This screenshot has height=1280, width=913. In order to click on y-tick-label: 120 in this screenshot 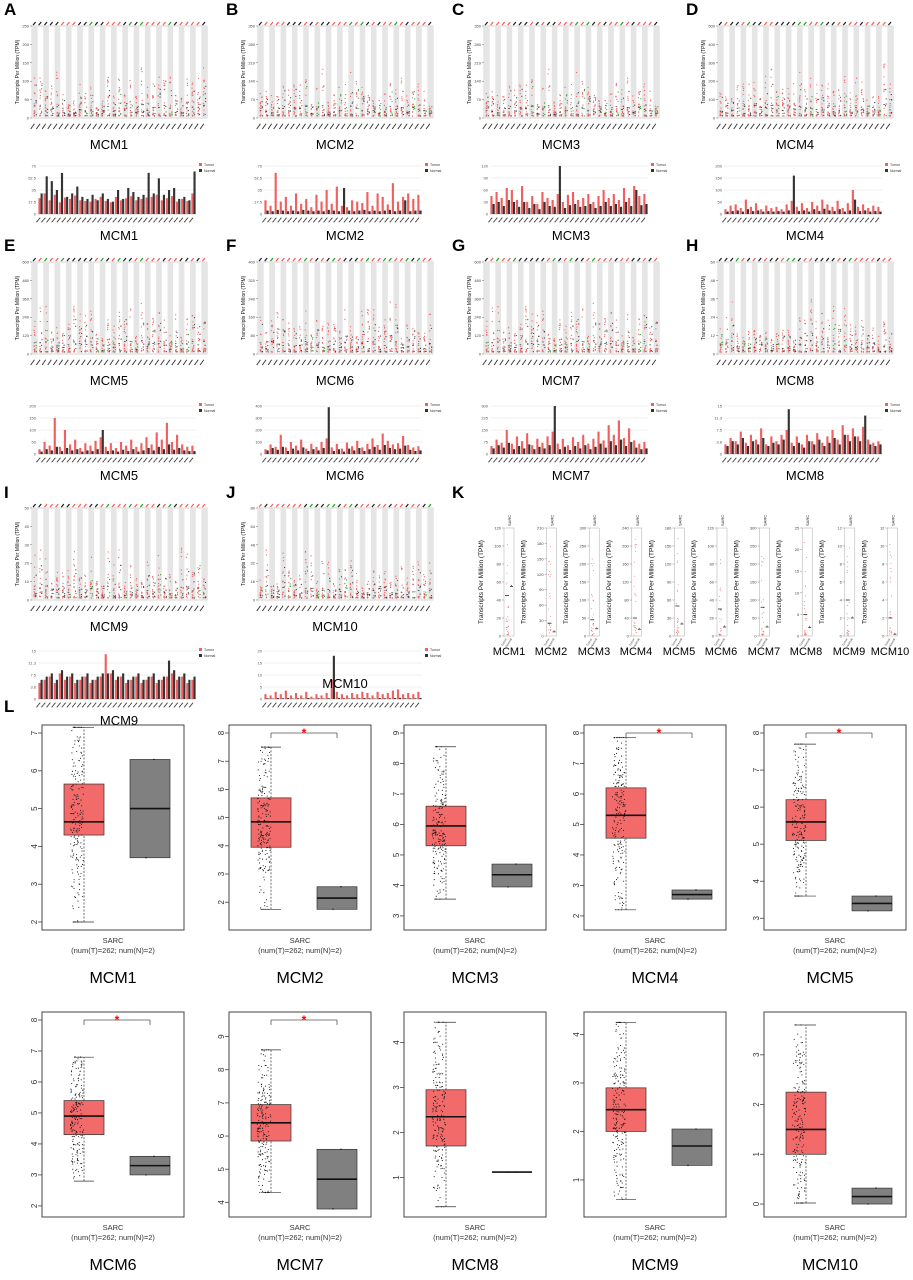, I will do `click(477, 335)`.